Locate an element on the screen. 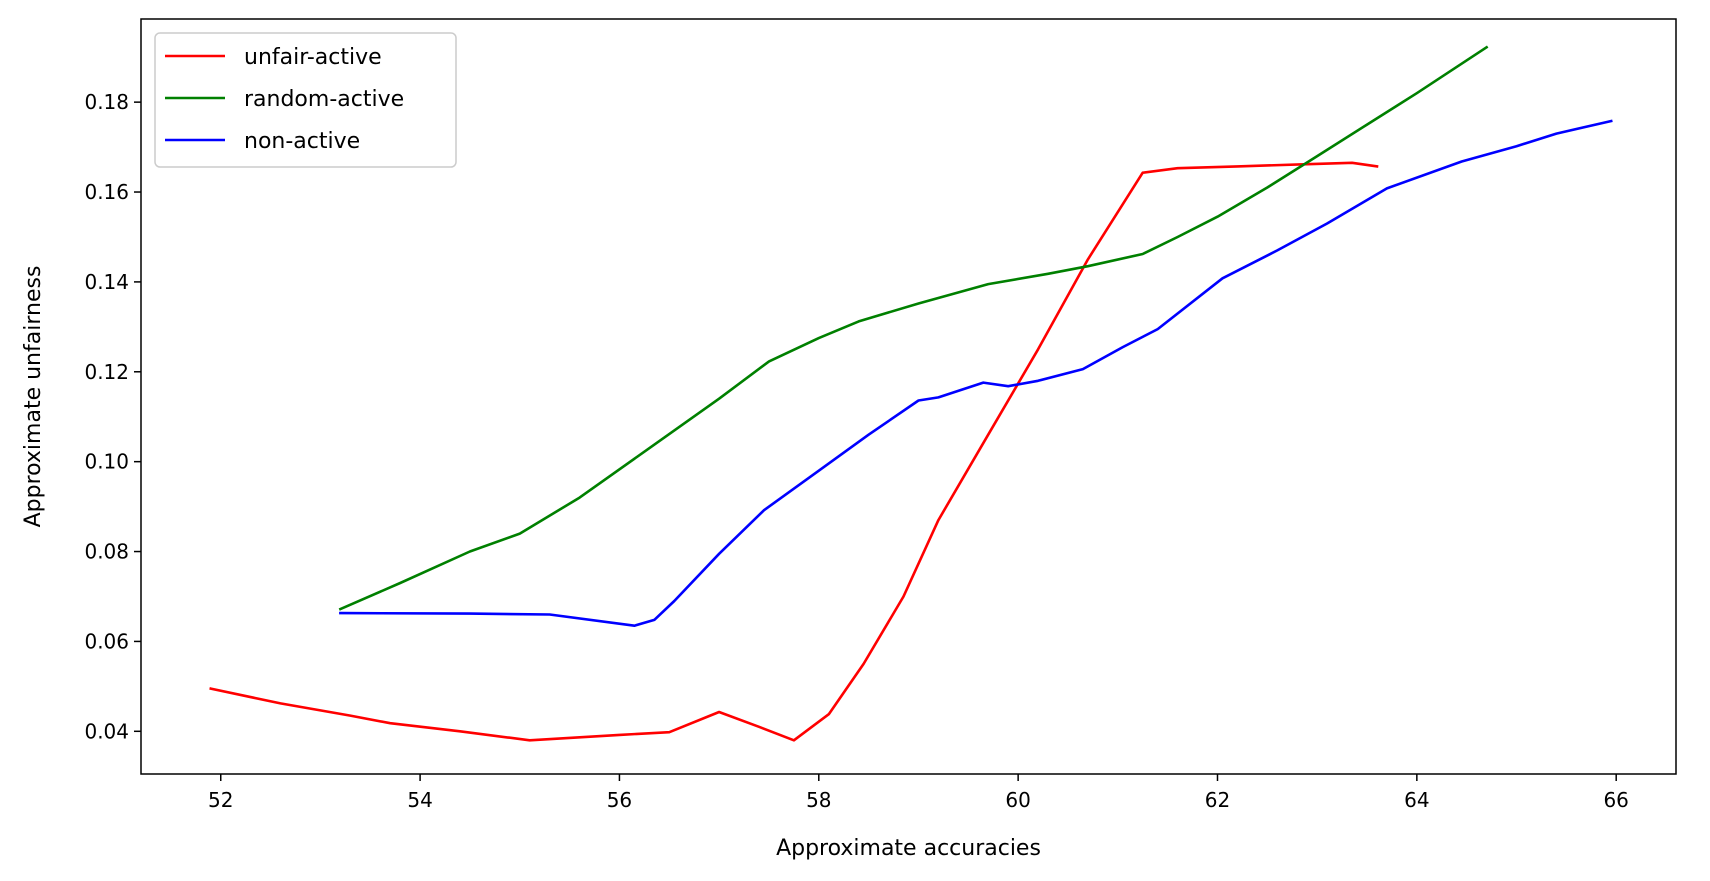 Image resolution: width=1710 pixels, height=881 pixels. x-tick-label: 66 is located at coordinates (1615, 800).